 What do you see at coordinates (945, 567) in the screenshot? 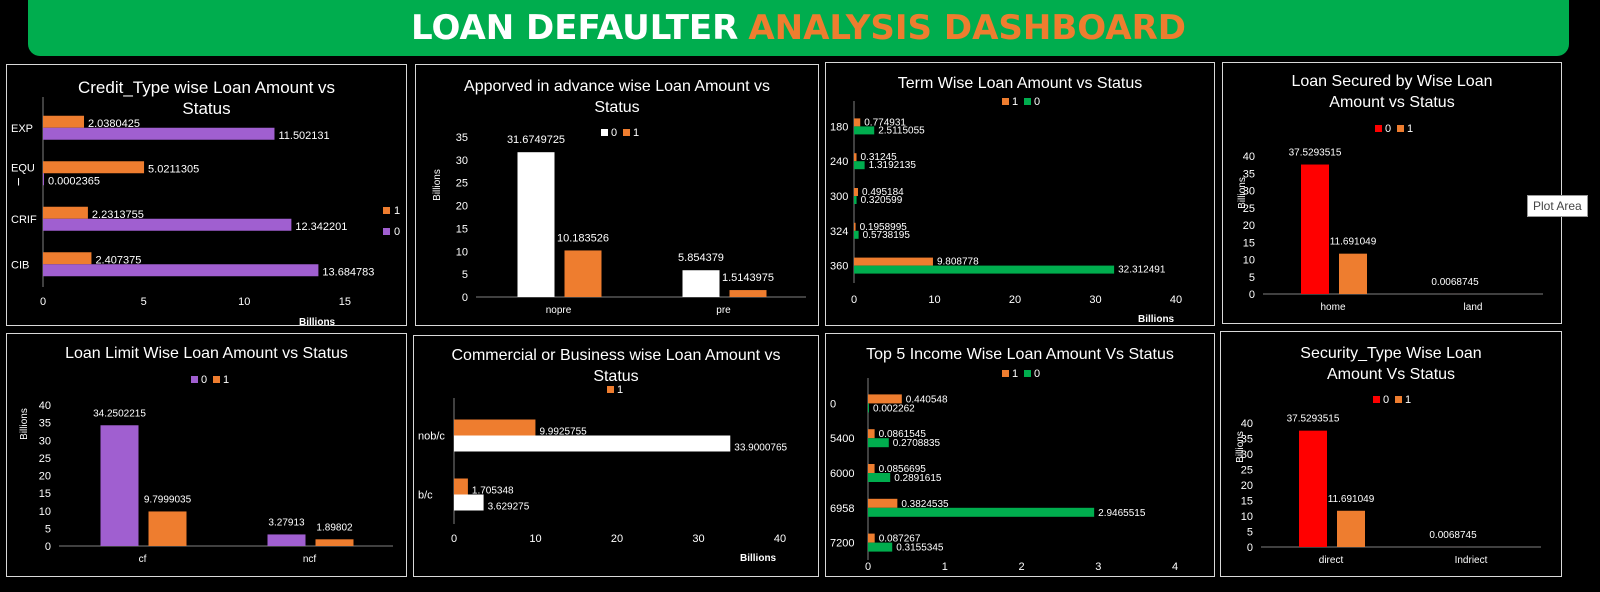
I see `x-tick-label: 1` at bounding box center [945, 567].